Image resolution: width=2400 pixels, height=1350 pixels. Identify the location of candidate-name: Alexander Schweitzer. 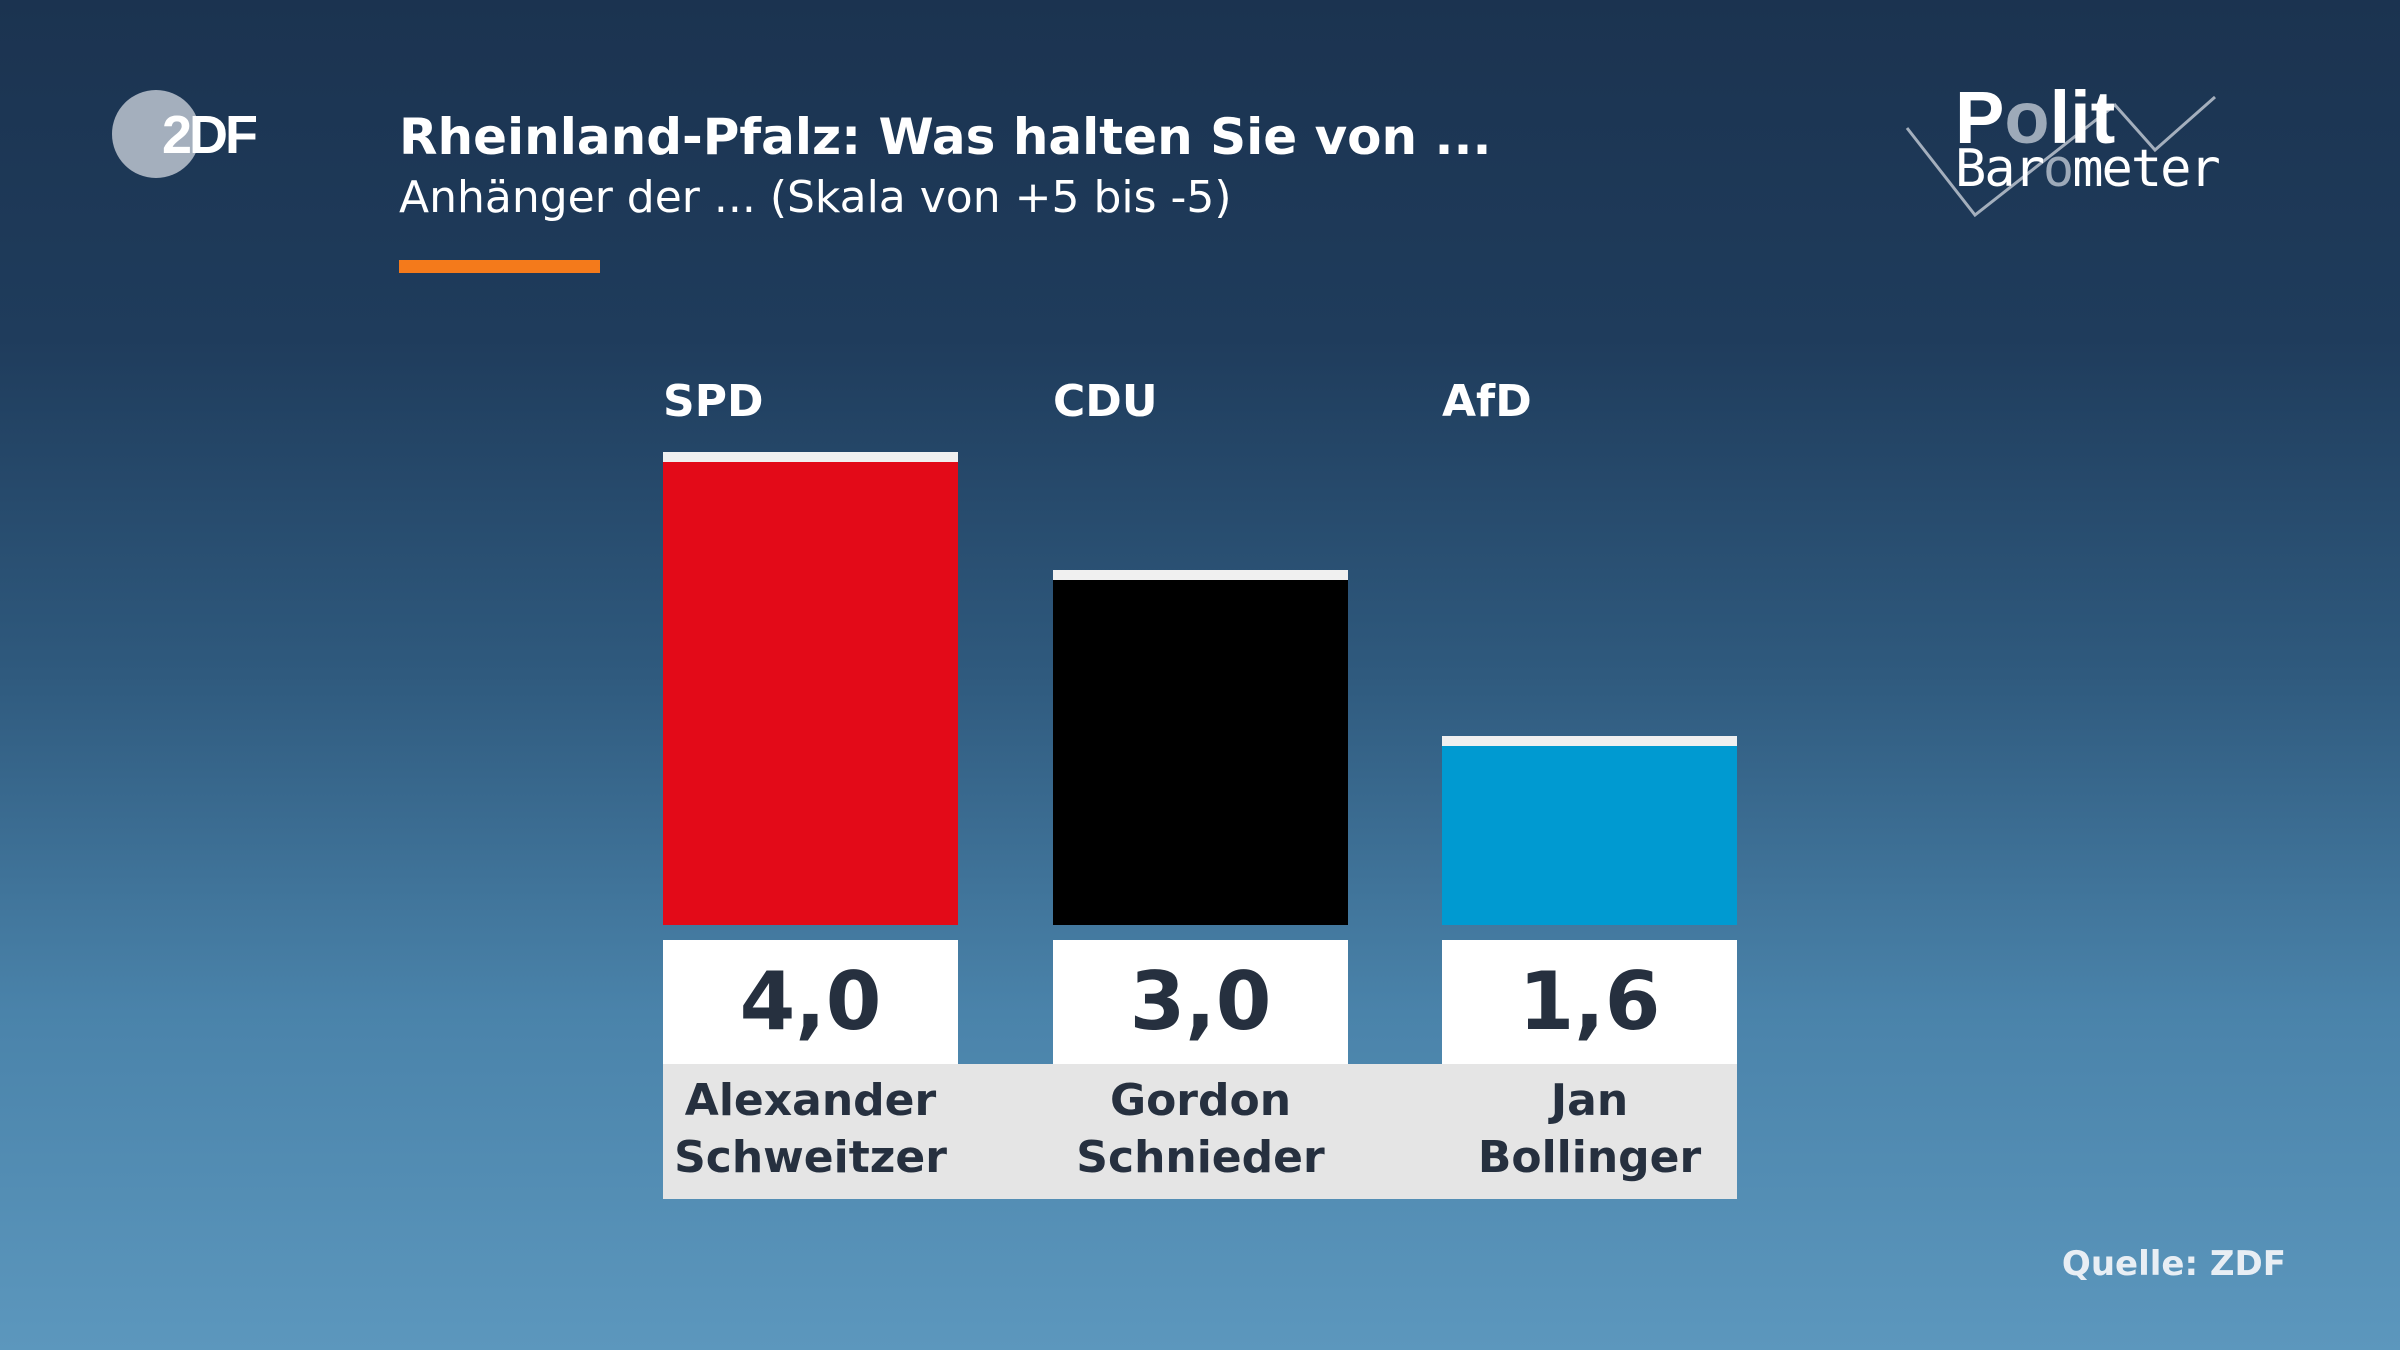
(810, 1129).